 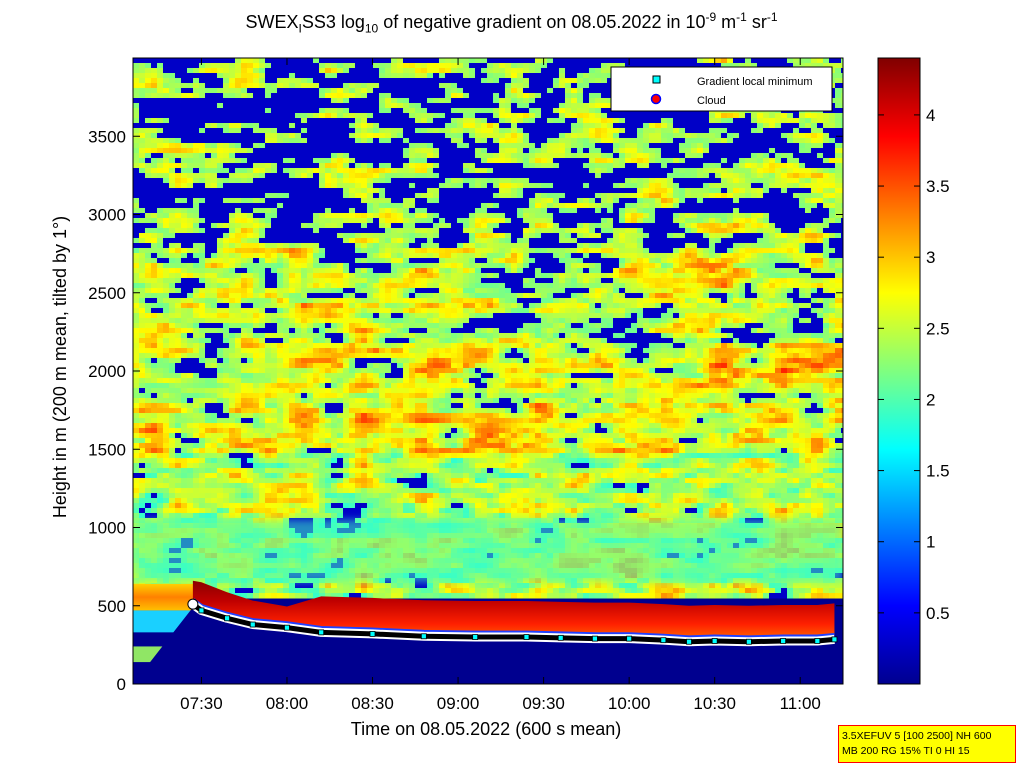 I want to click on y-tick-label: 500, so click(x=112, y=606).